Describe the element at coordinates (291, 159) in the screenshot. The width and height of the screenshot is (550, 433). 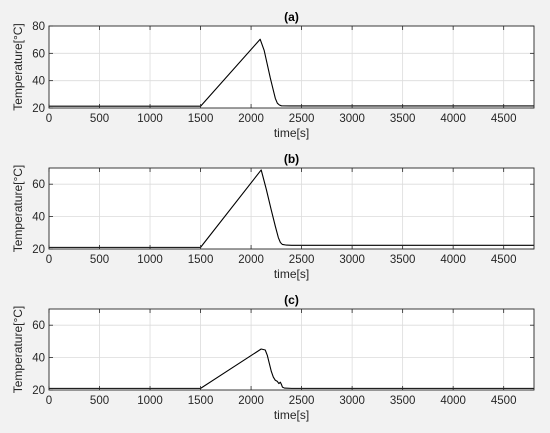
I see `chart-title: (b)` at that location.